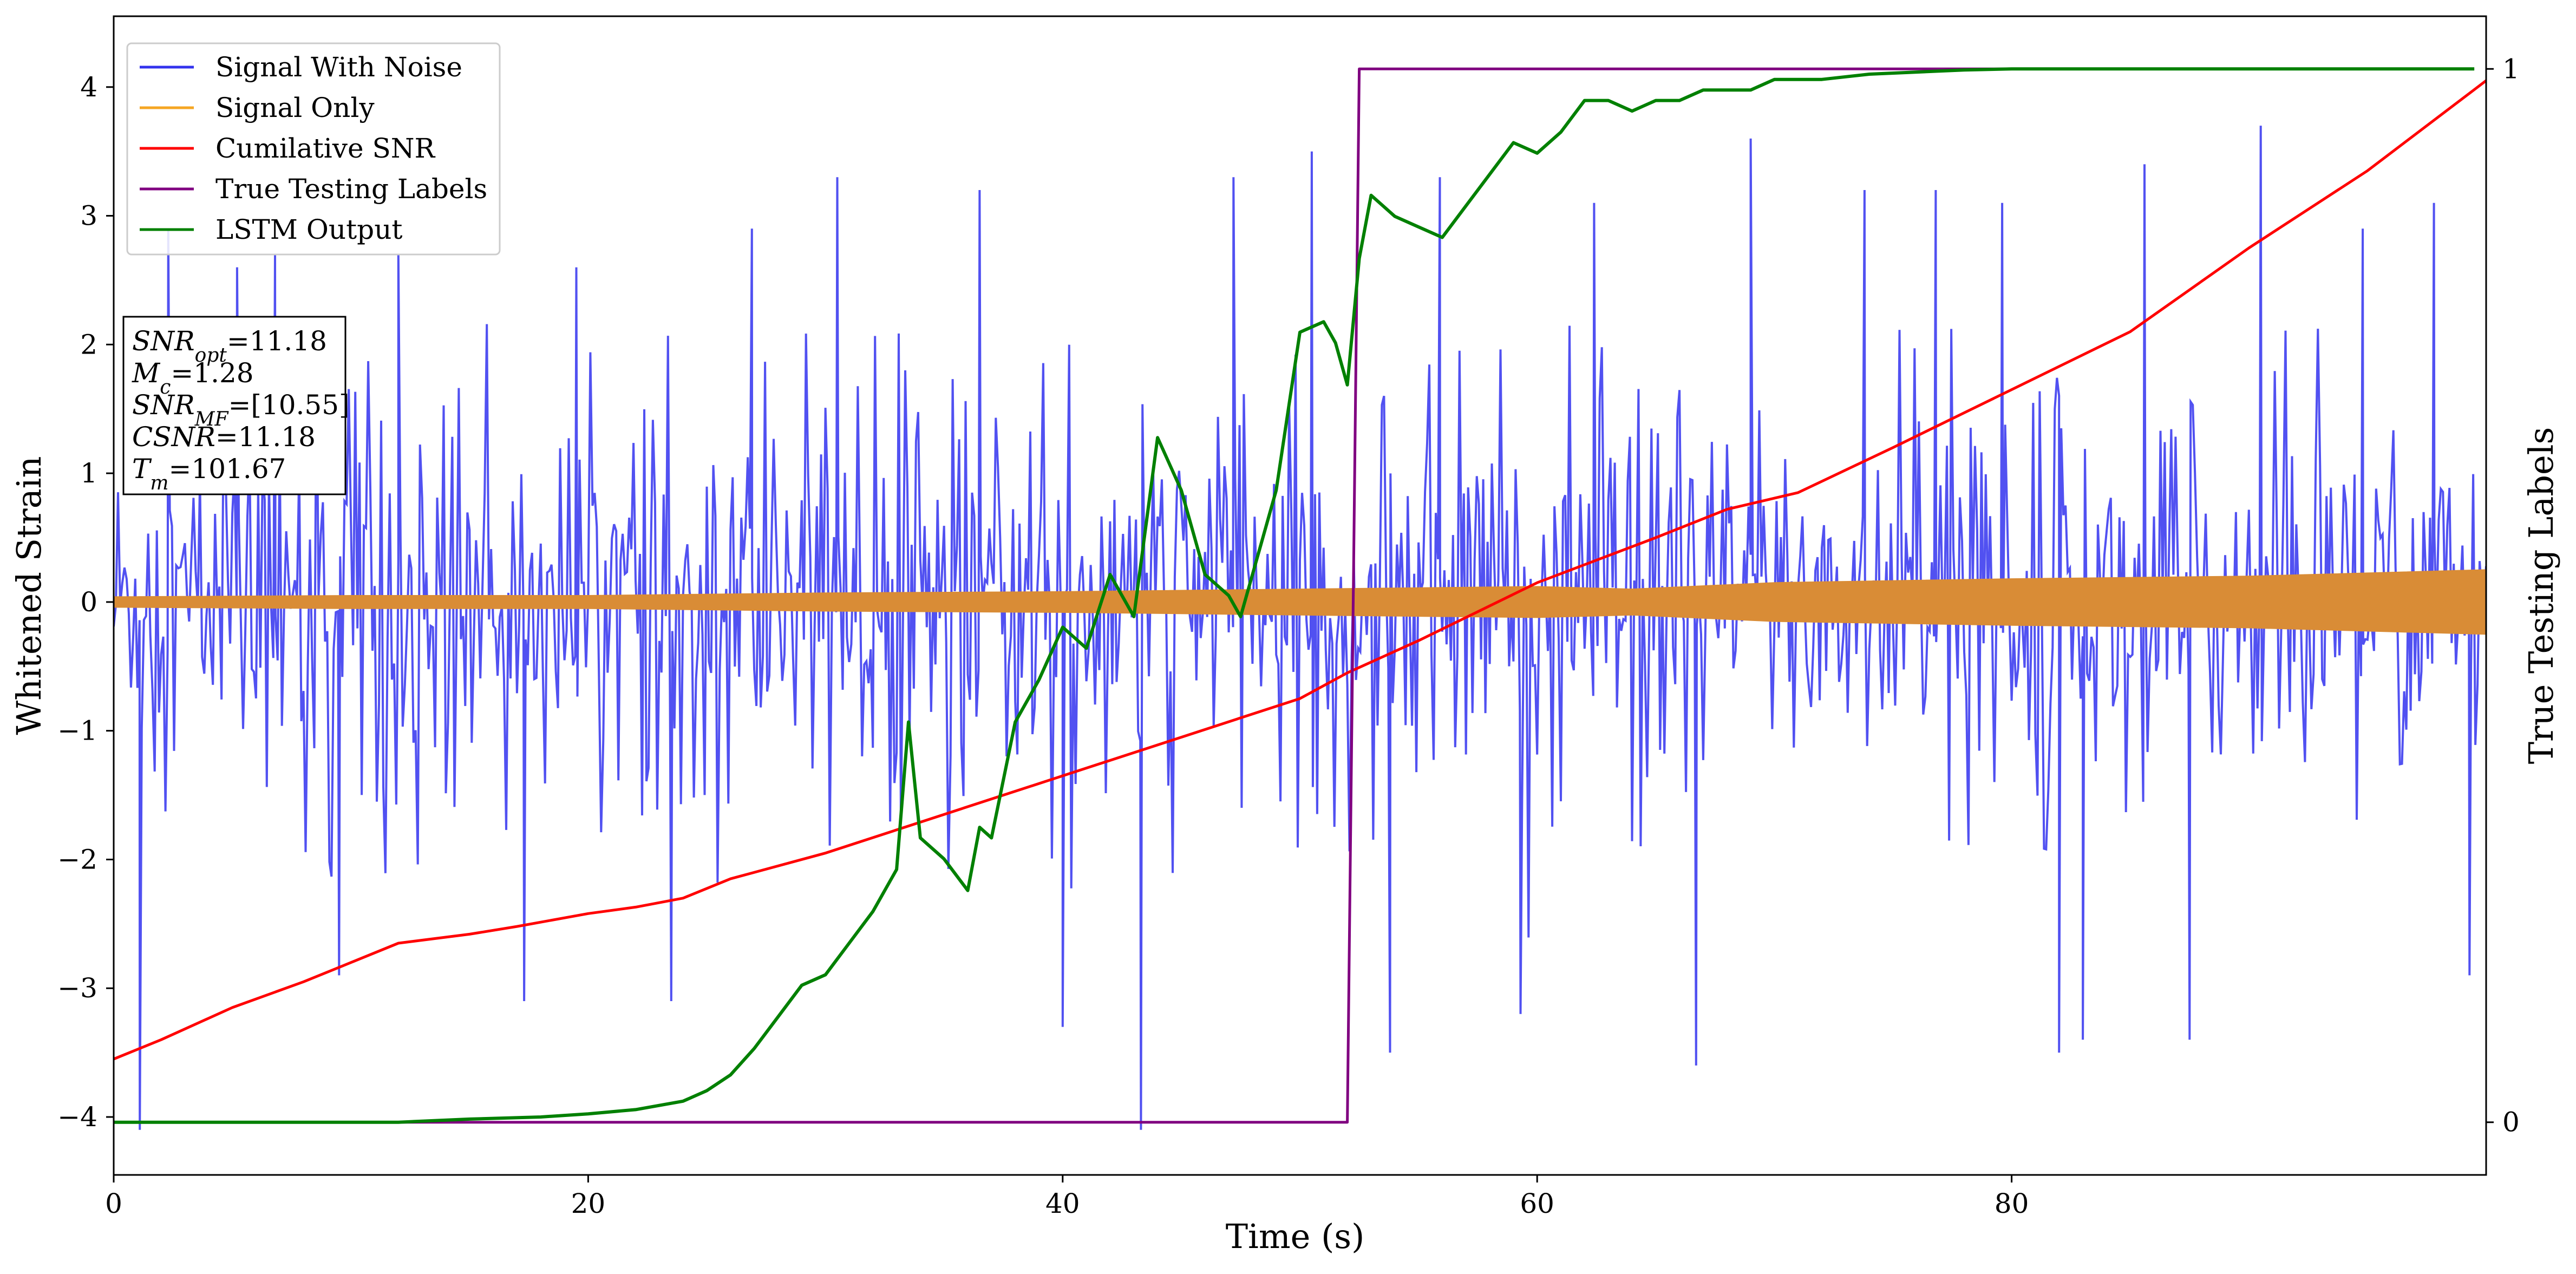 Image resolution: width=2576 pixels, height=1274 pixels. I want to click on series-signal-only, so click(1300, 602).